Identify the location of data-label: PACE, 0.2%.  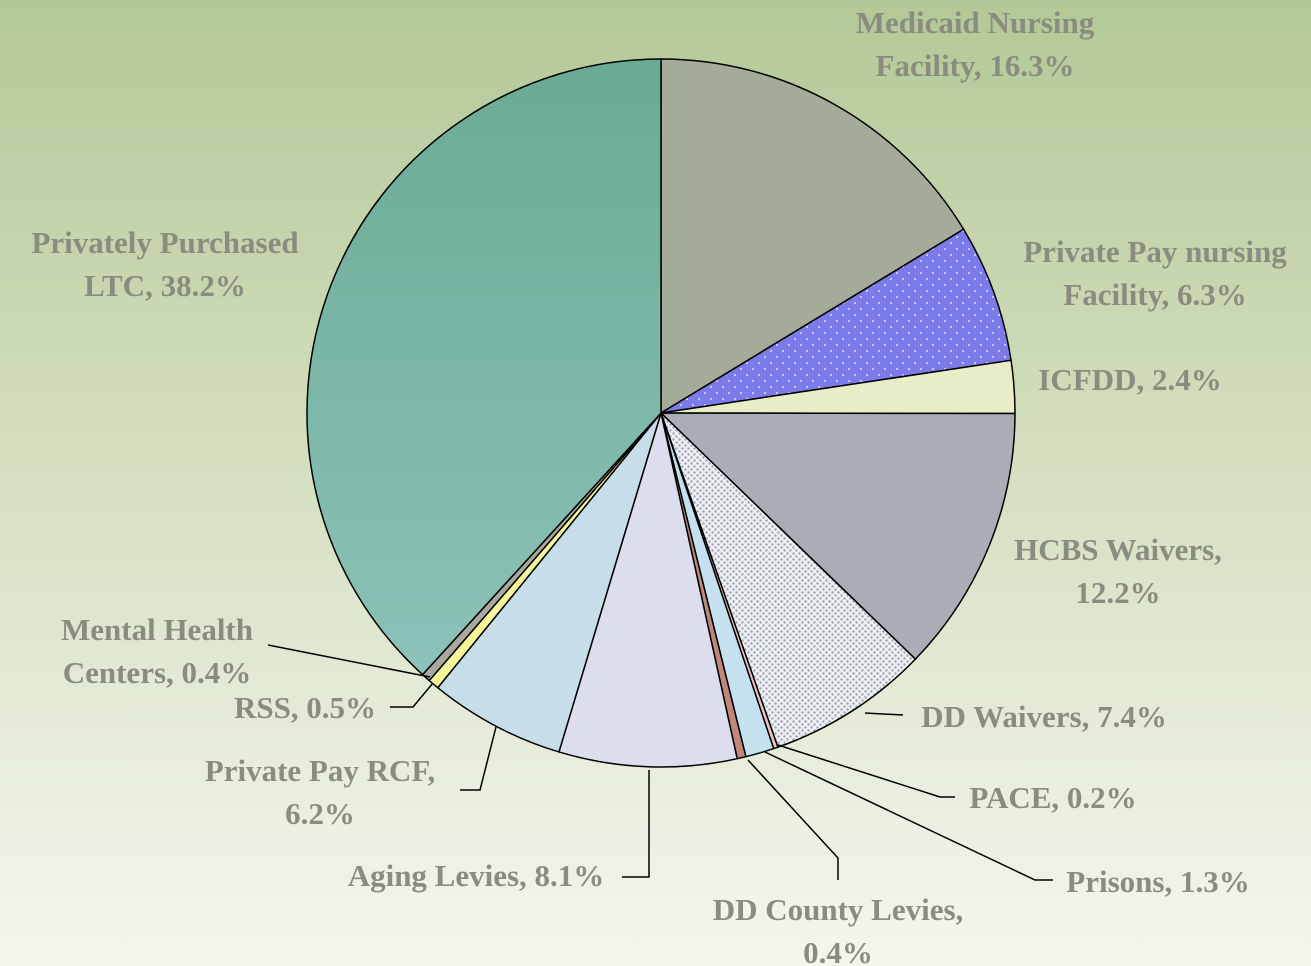
(1052, 797).